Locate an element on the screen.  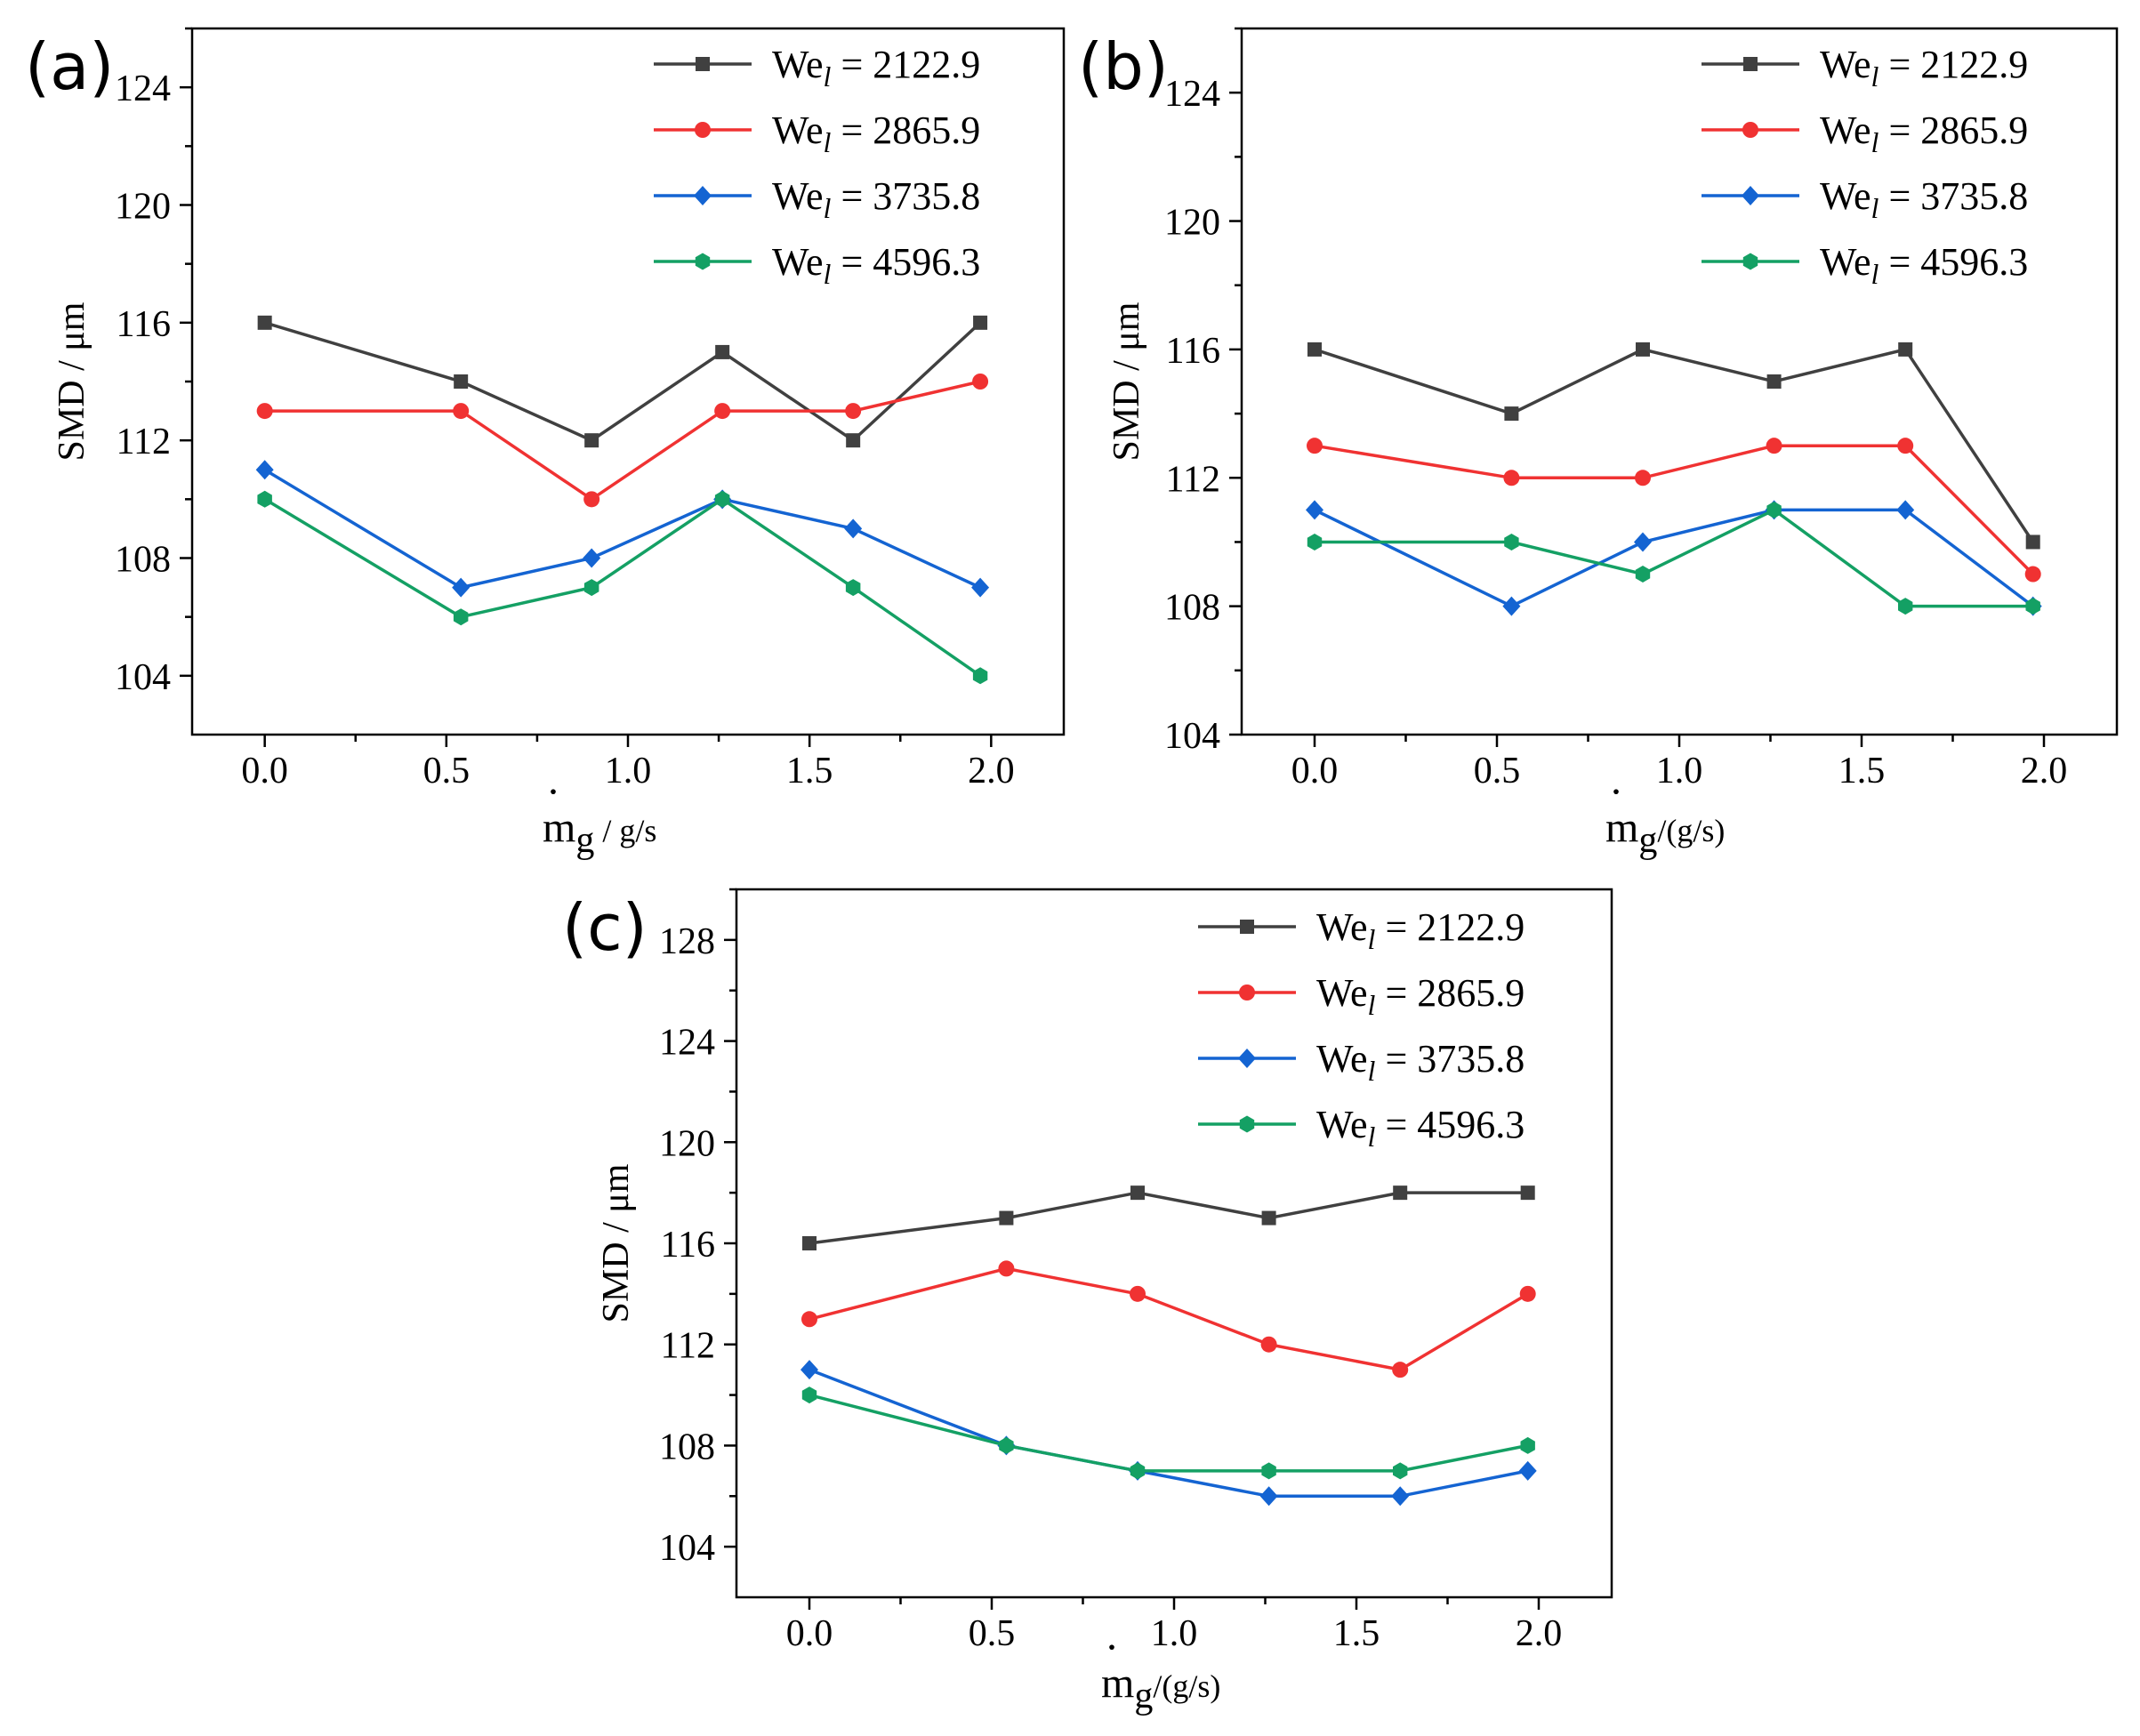
legend-entry: Wel = 2865.9 is located at coordinates (1420, 996).